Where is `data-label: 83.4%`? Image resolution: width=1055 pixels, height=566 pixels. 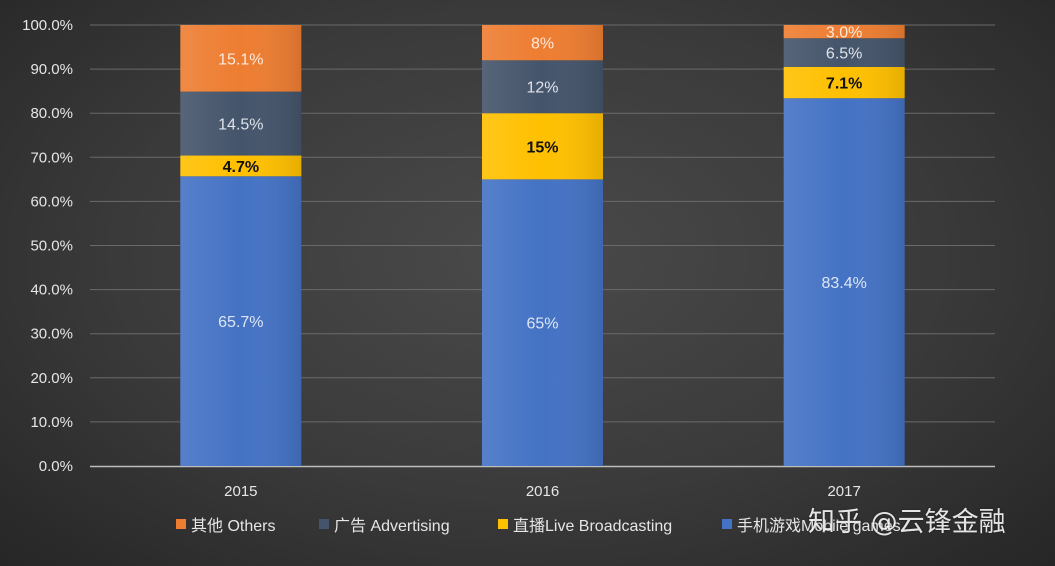
data-label: 83.4% is located at coordinates (843, 283).